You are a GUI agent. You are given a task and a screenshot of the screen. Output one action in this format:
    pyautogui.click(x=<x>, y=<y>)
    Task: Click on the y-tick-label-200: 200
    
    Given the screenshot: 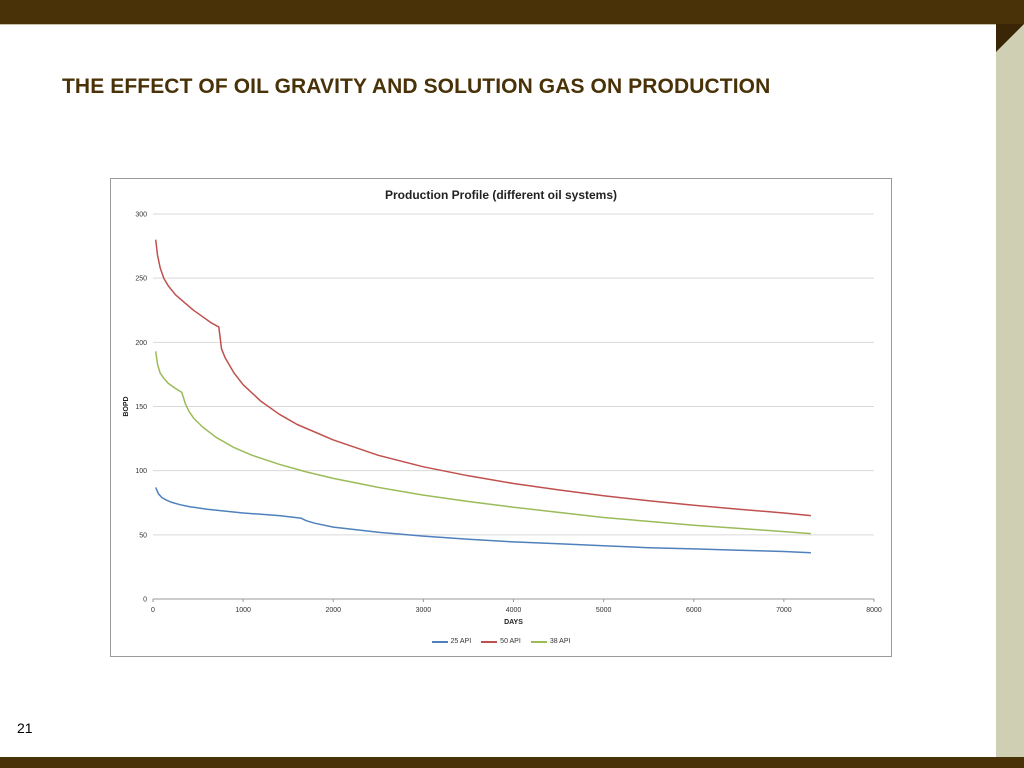 What is the action you would take?
    pyautogui.click(x=141, y=343)
    